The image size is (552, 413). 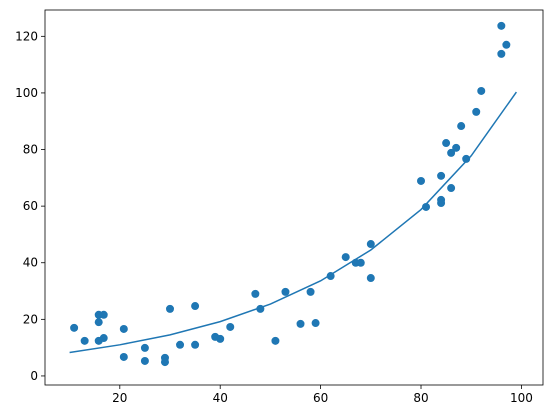 I want to click on x-tick-label: 40, so click(x=220, y=398).